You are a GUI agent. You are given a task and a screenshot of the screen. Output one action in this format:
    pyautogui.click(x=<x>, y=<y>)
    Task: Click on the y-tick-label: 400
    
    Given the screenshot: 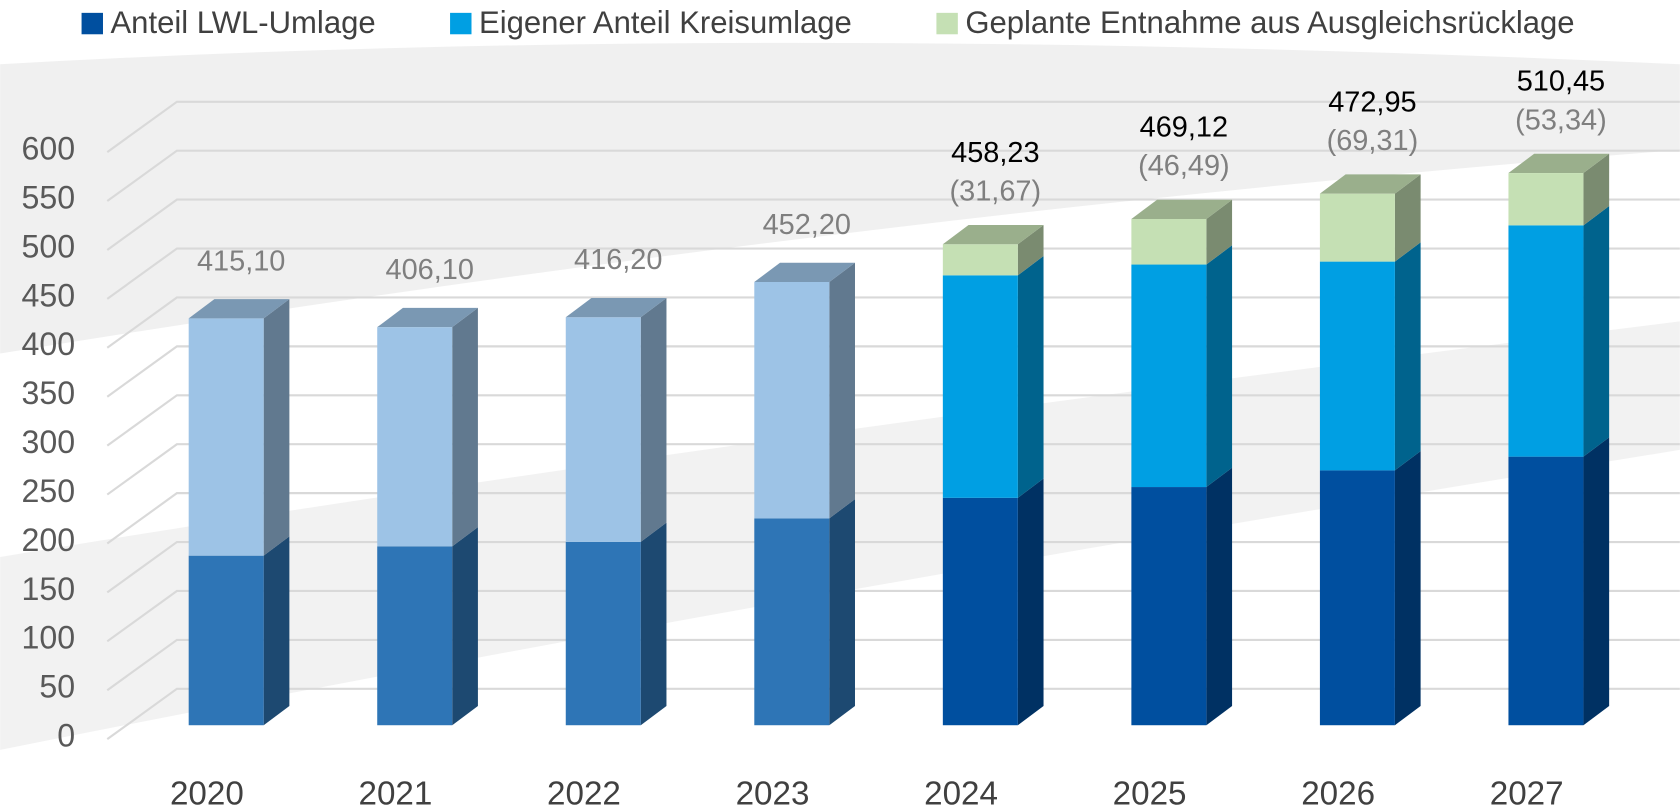 What is the action you would take?
    pyautogui.click(x=49, y=344)
    